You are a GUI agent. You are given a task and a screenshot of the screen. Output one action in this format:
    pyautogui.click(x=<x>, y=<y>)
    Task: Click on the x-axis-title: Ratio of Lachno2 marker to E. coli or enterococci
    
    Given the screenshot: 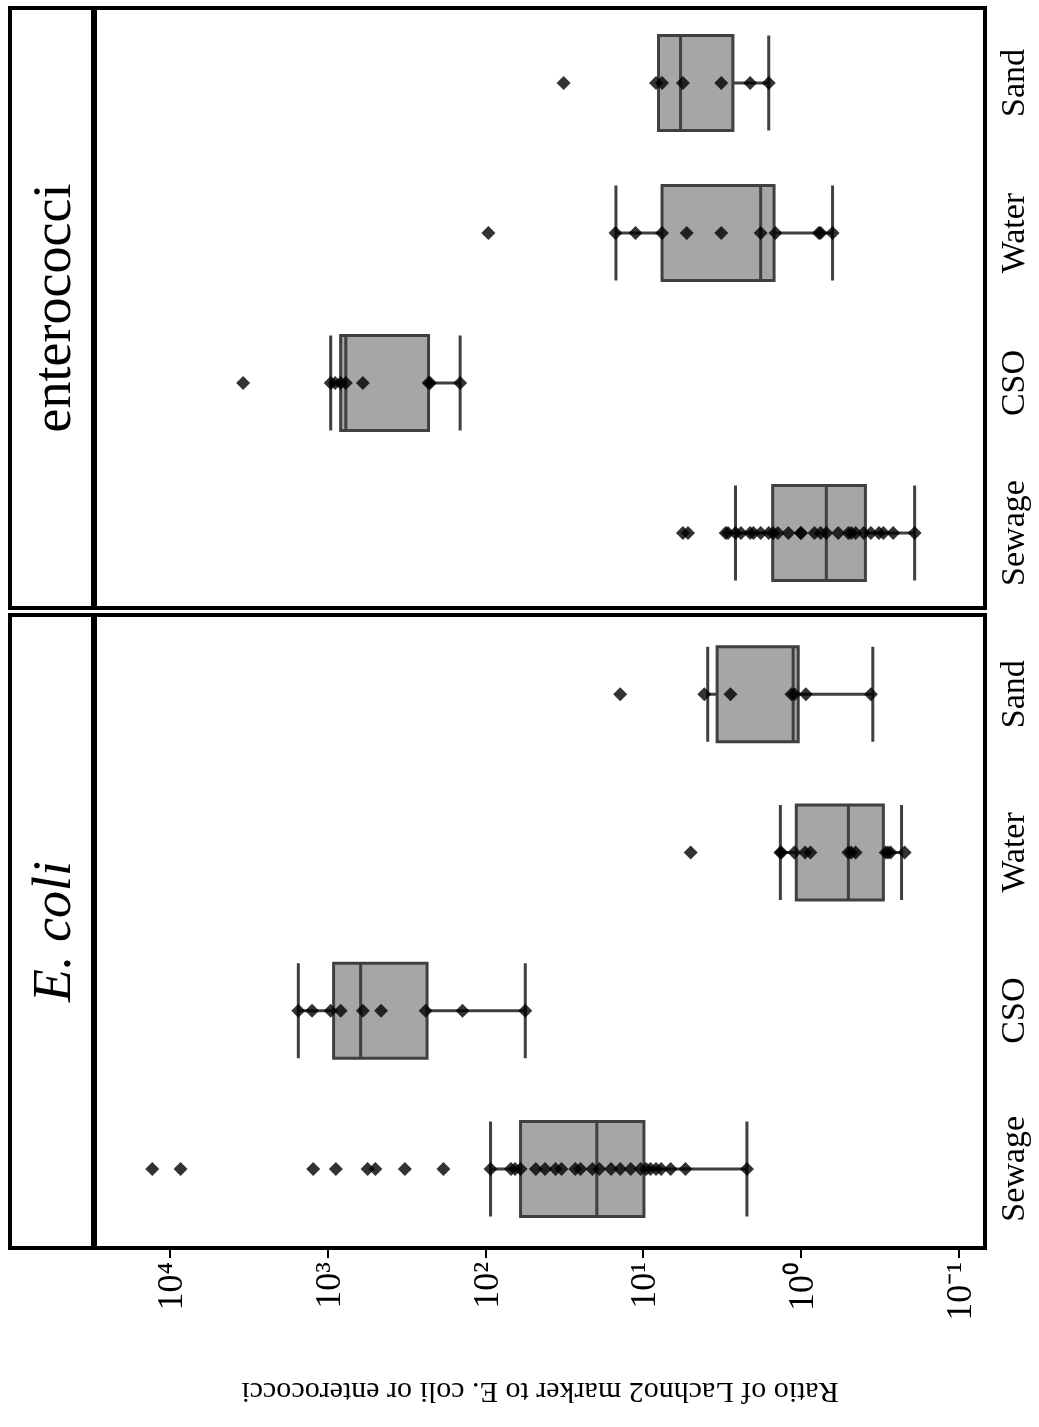 What is the action you would take?
    pyautogui.click(x=540, y=1393)
    